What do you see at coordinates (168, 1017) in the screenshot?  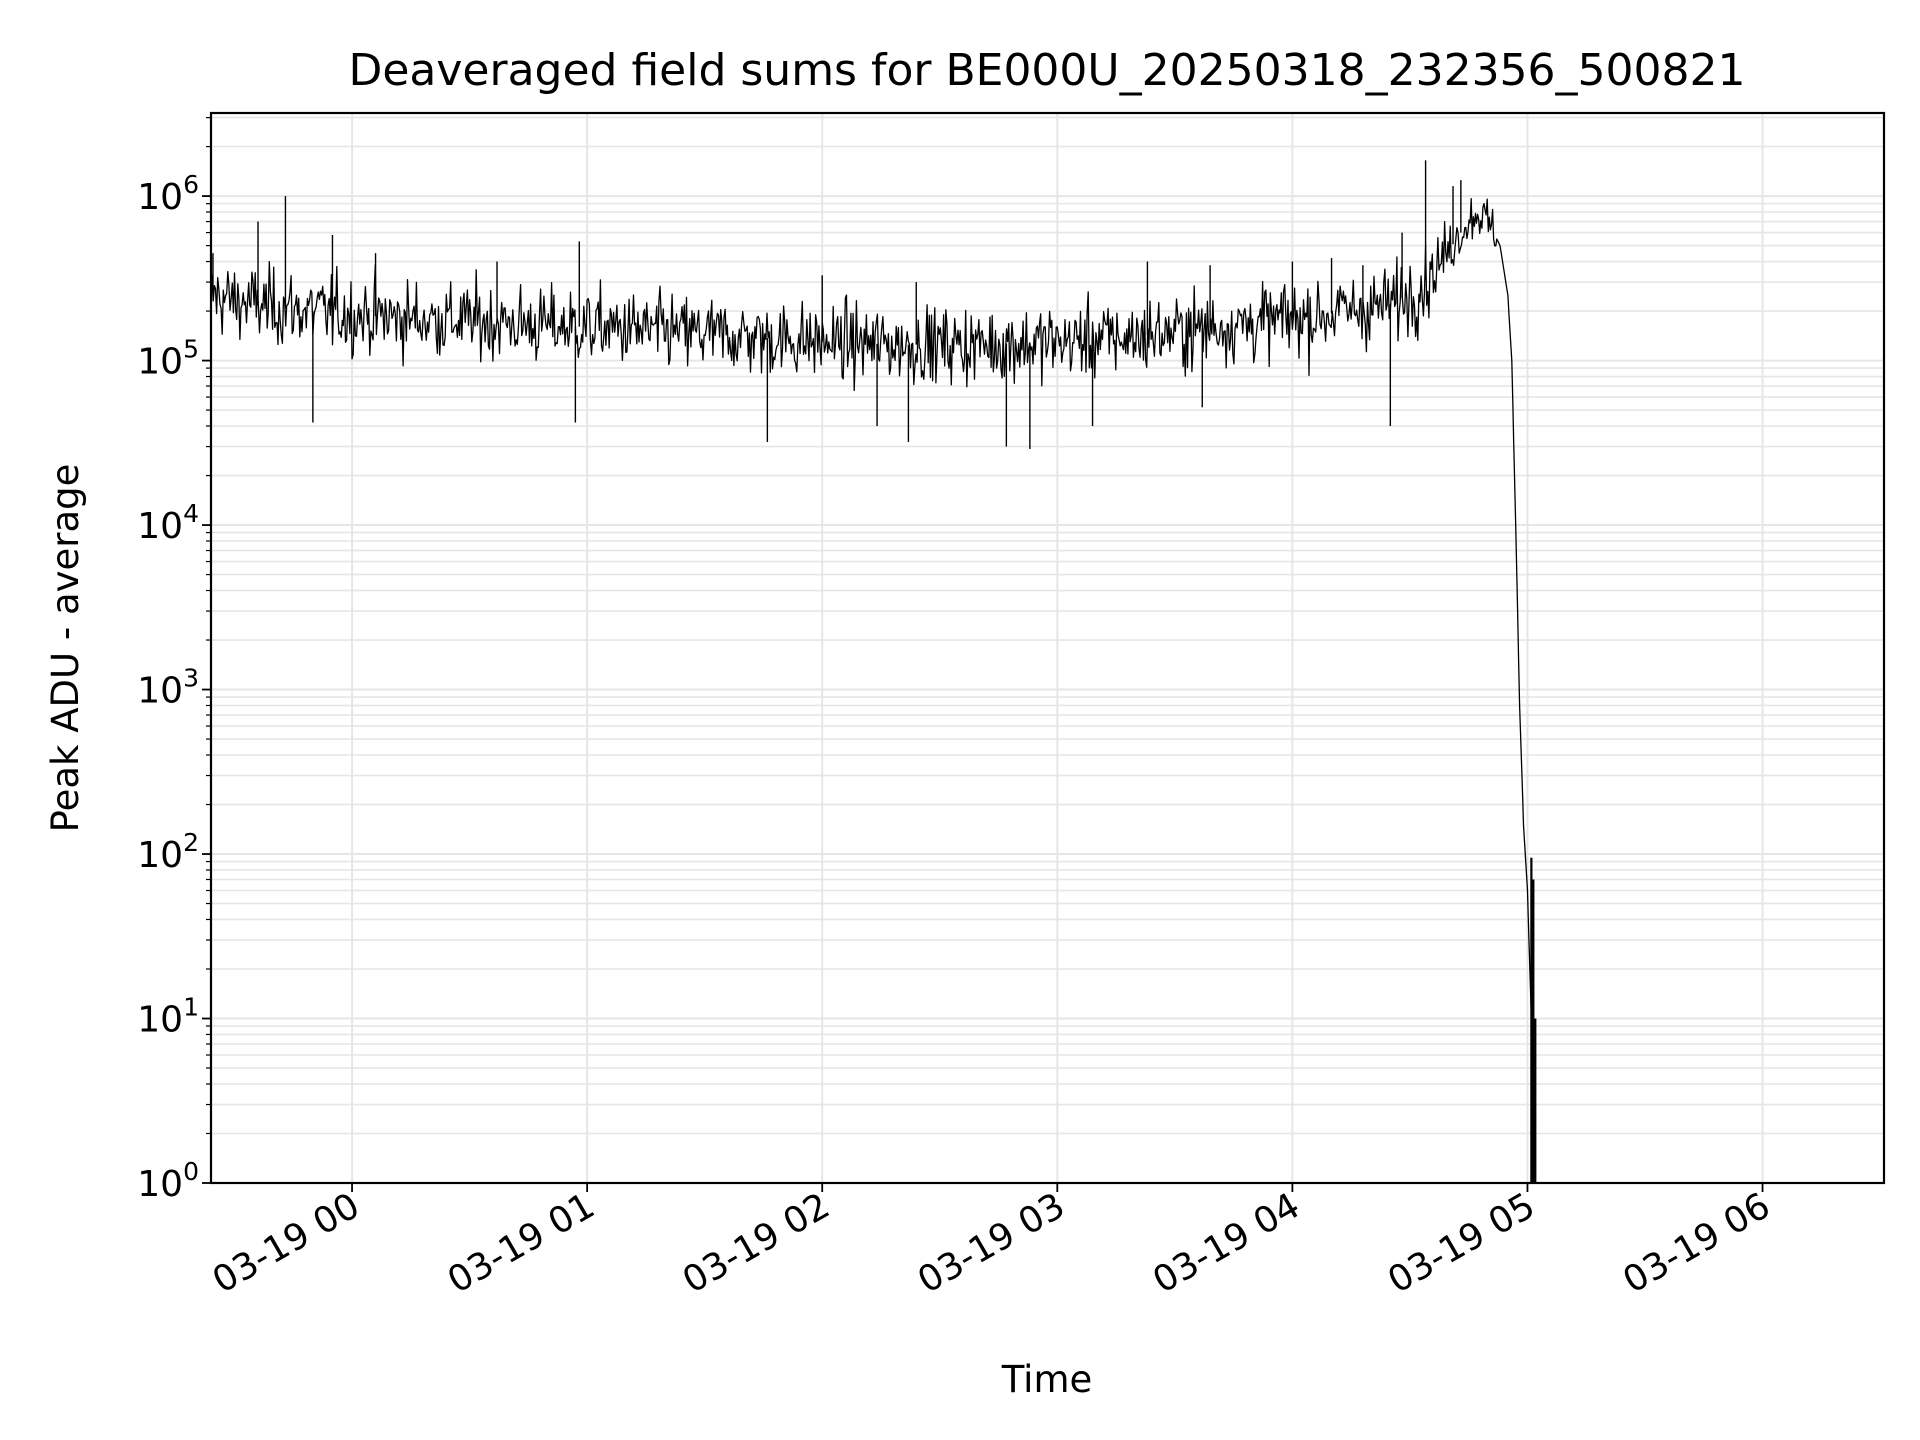 I see `y-tick-label: 10¹` at bounding box center [168, 1017].